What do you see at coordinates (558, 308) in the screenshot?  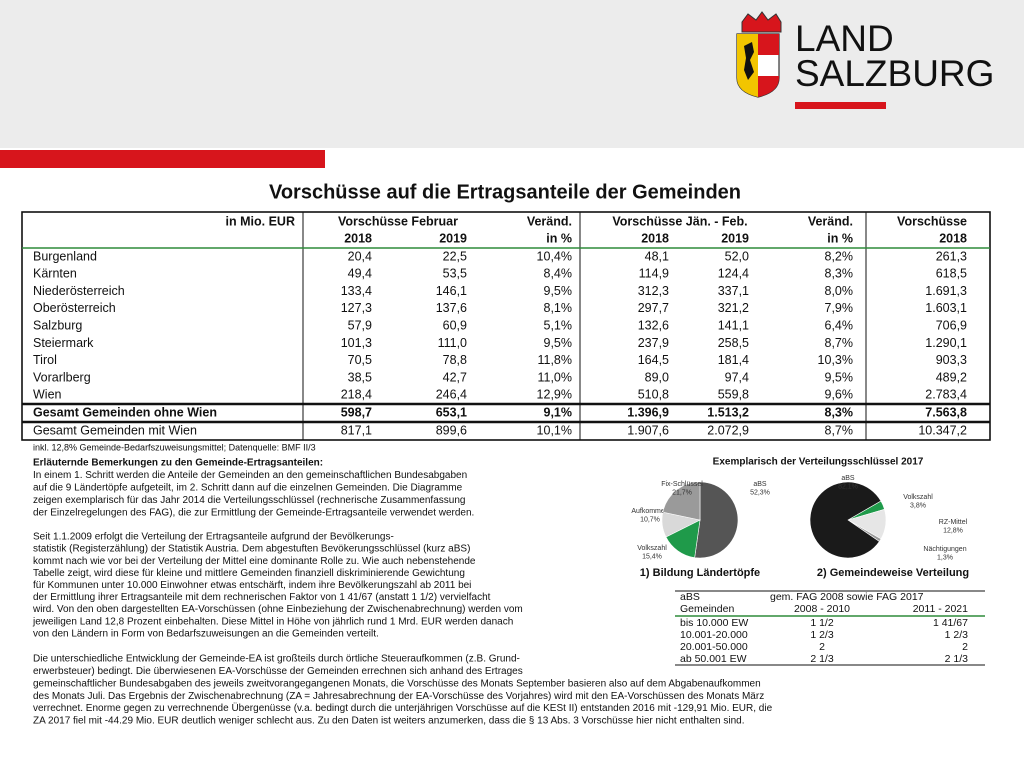 I see `table-cell: 8,1%` at bounding box center [558, 308].